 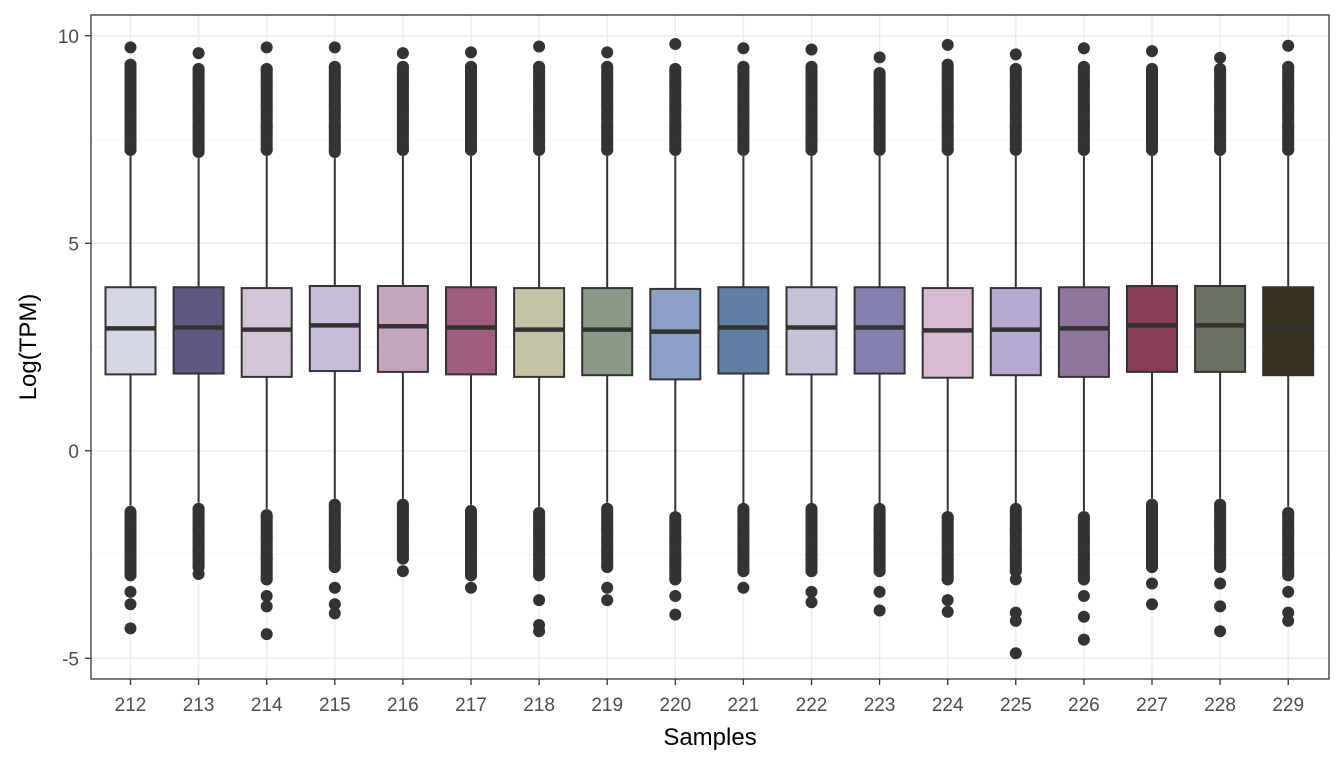 What do you see at coordinates (70, 659) in the screenshot?
I see `y-tick-label: -5` at bounding box center [70, 659].